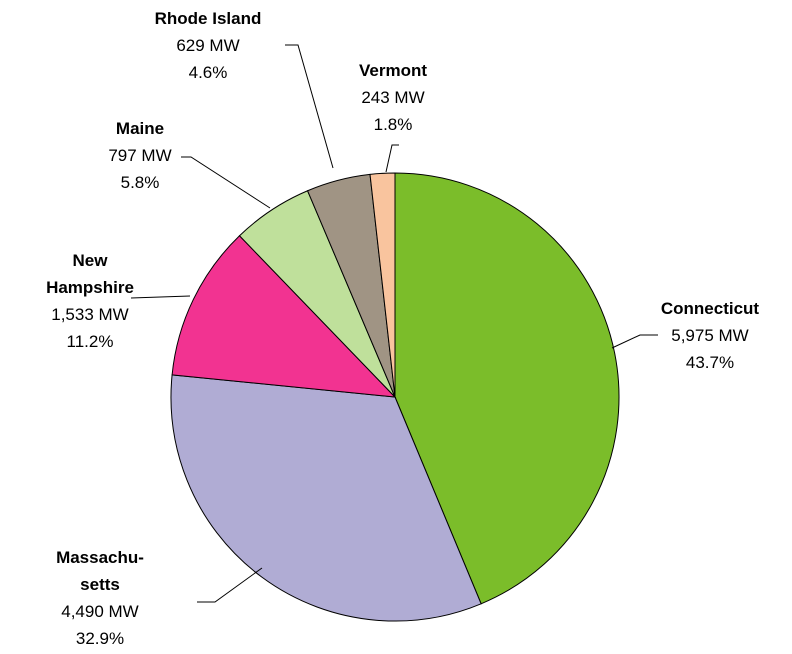  Describe the element at coordinates (100, 611) in the screenshot. I see `value-label: 4,490 MW` at that location.